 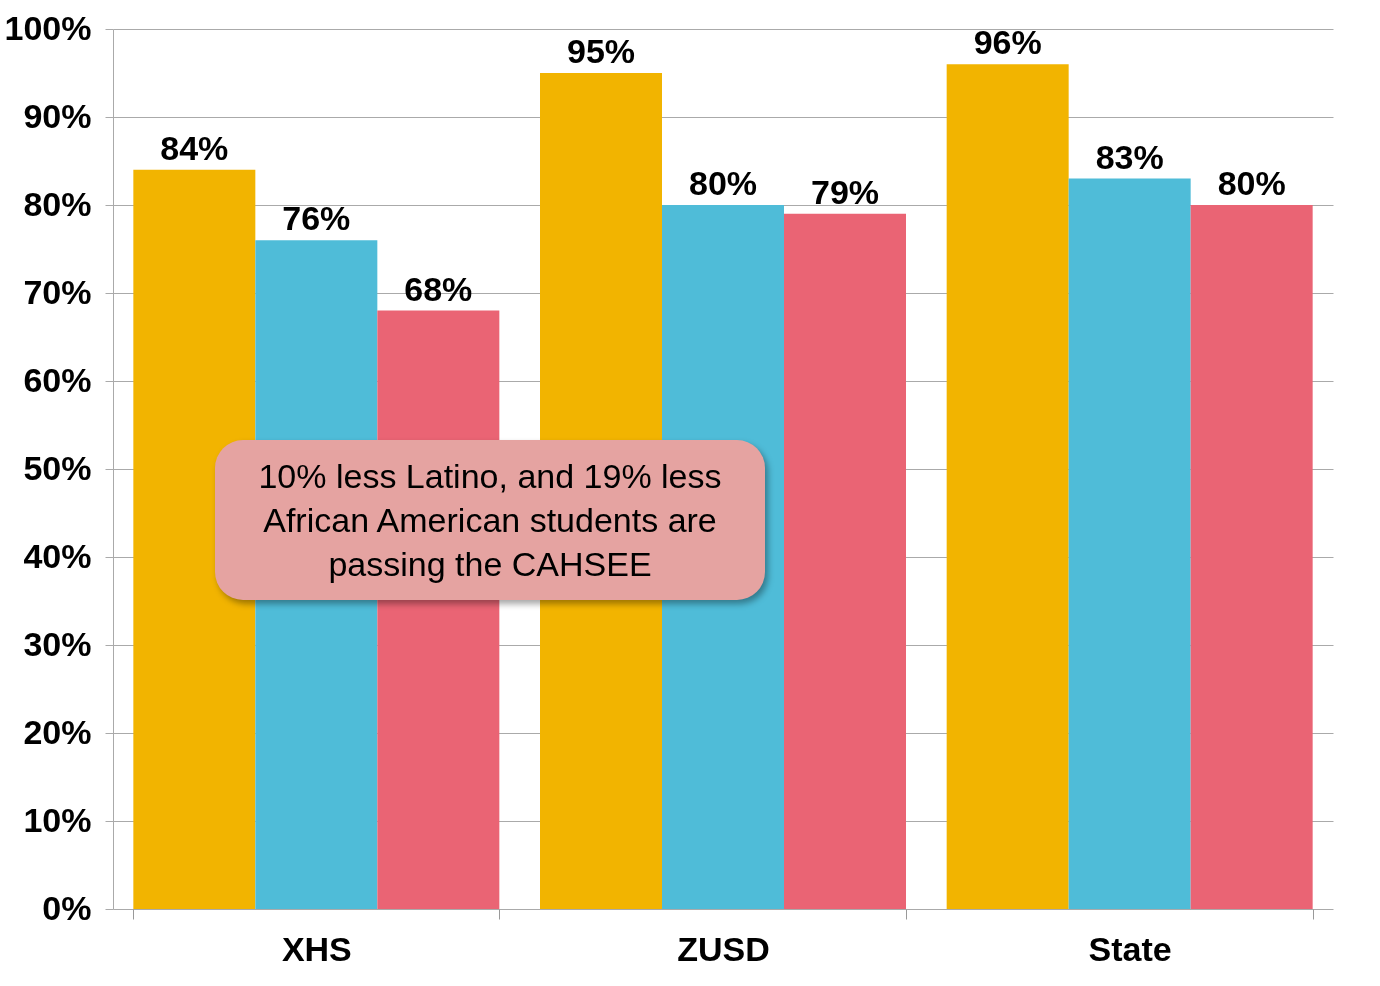 What do you see at coordinates (57, 379) in the screenshot?
I see `y-tick-label: 60%` at bounding box center [57, 379].